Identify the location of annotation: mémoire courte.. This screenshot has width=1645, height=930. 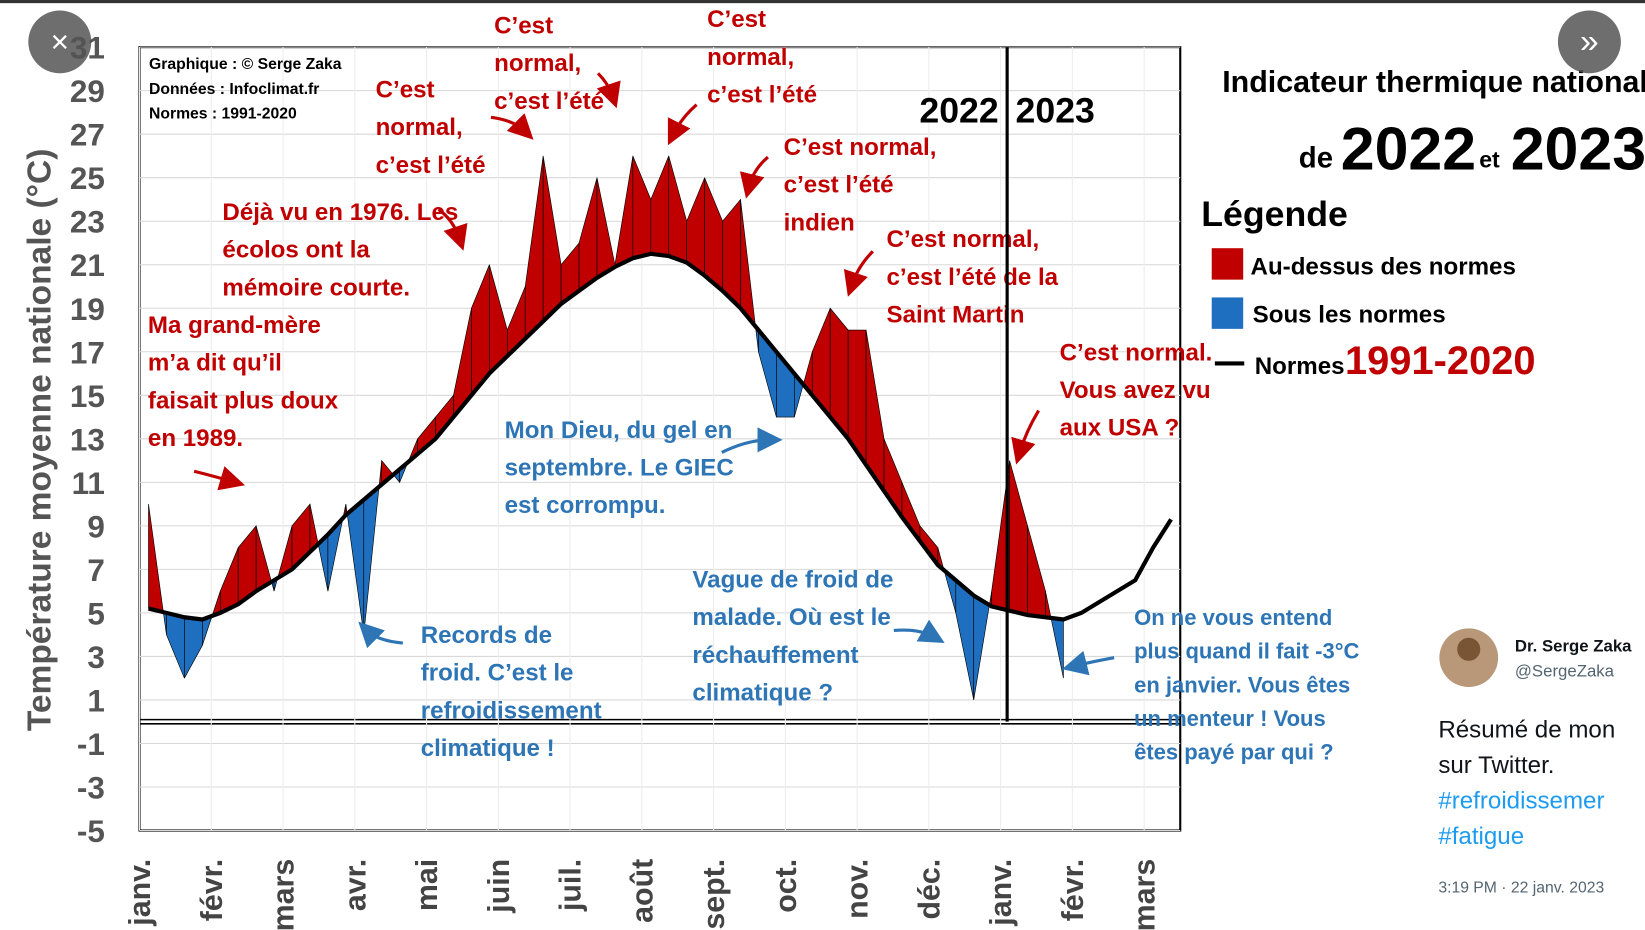
(316, 287).